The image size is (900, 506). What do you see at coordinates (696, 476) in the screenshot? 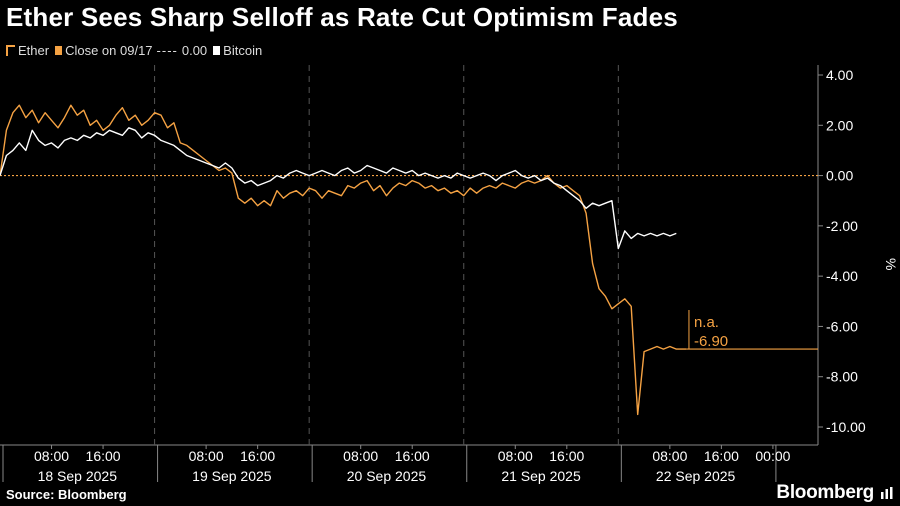
I see `x-day-label: 22 Sep 2025` at bounding box center [696, 476].